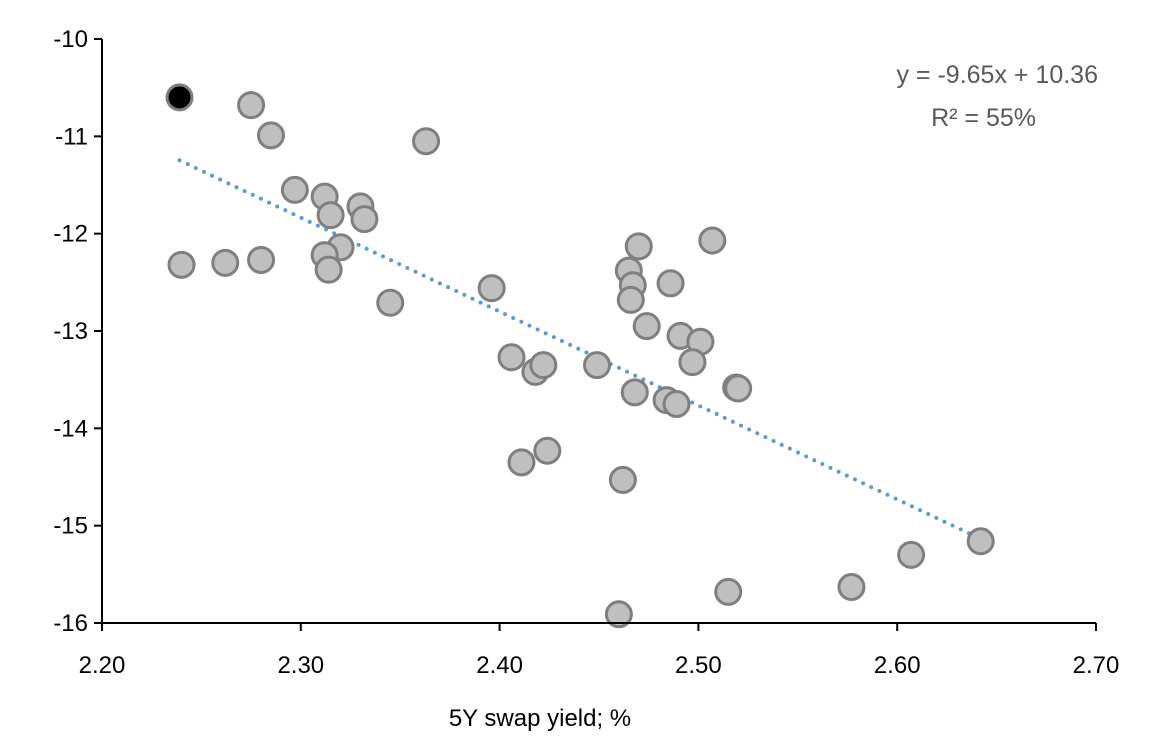  Describe the element at coordinates (70, 526) in the screenshot. I see `y-tick-label: -15` at that location.